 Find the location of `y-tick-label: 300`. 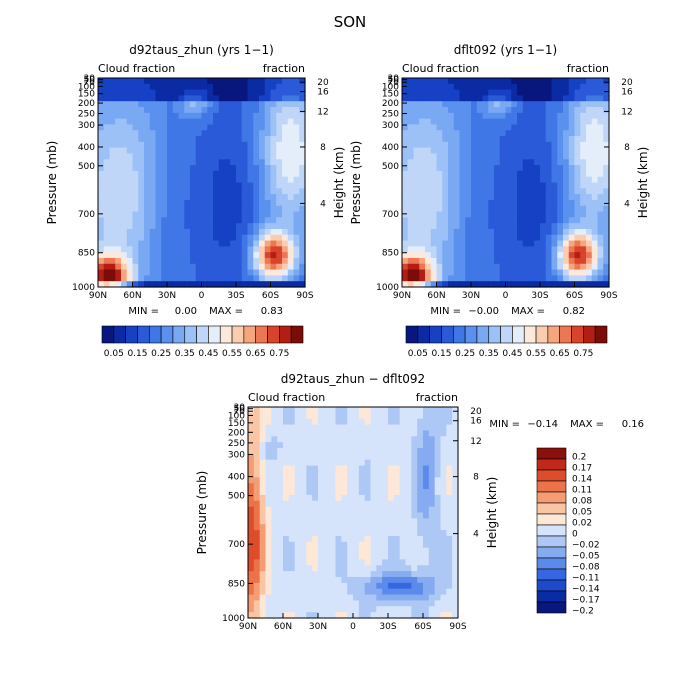

y-tick-label: 300 is located at coordinates (390, 126).